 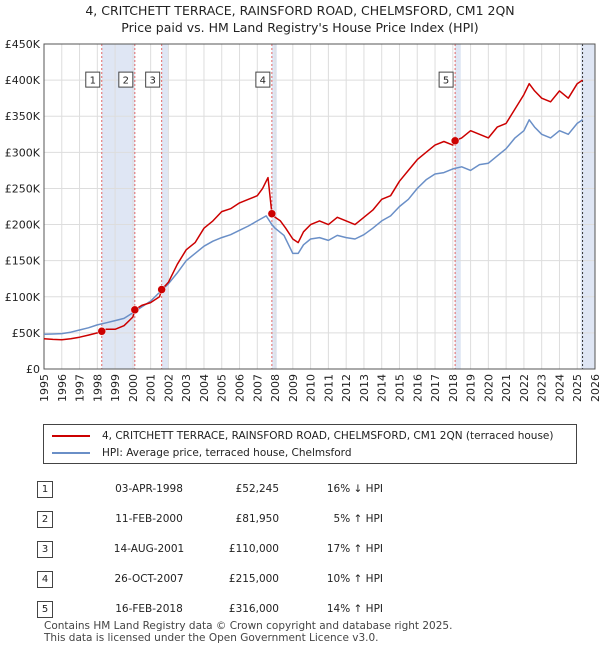 I want to click on y-tick-label: £150K, so click(x=23, y=261).